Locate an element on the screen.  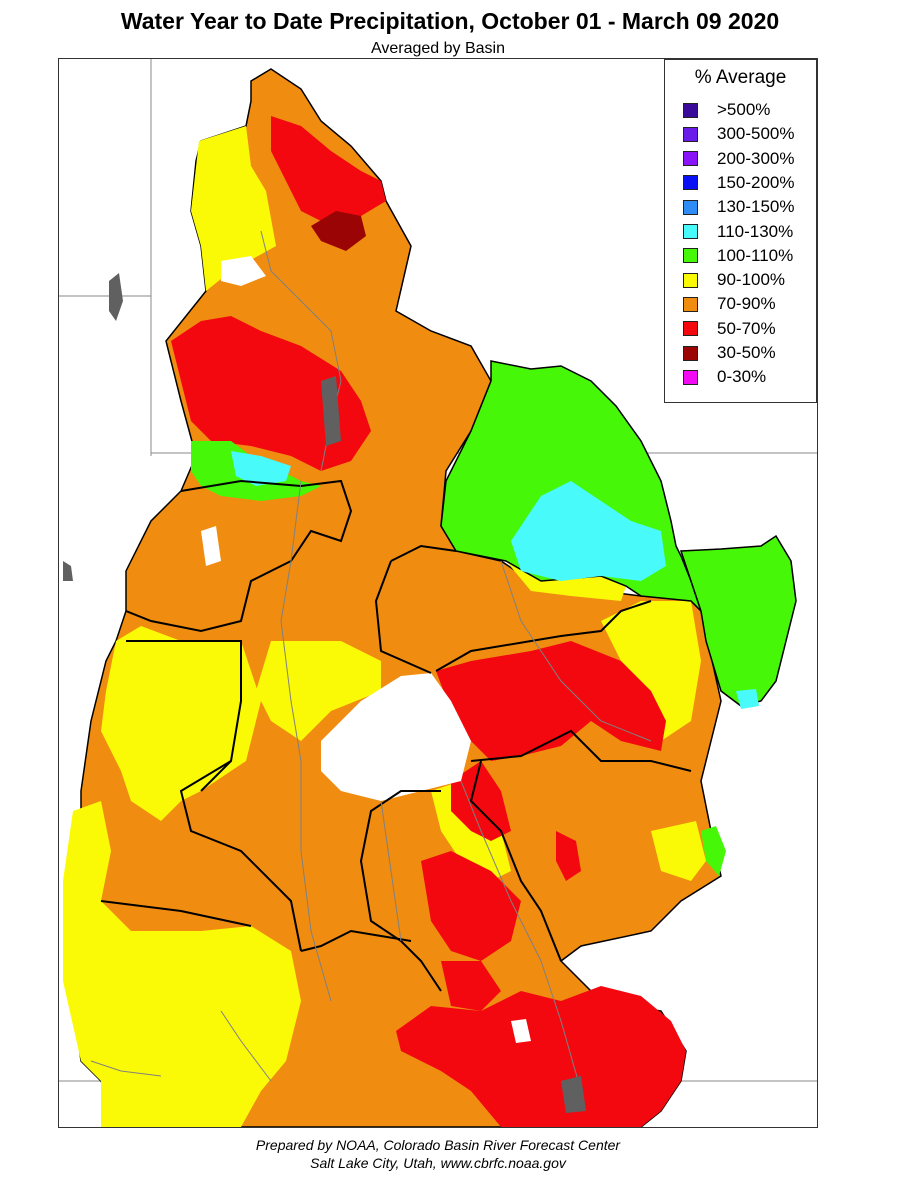
basin-90-100-se is located at coordinates (678, 851).